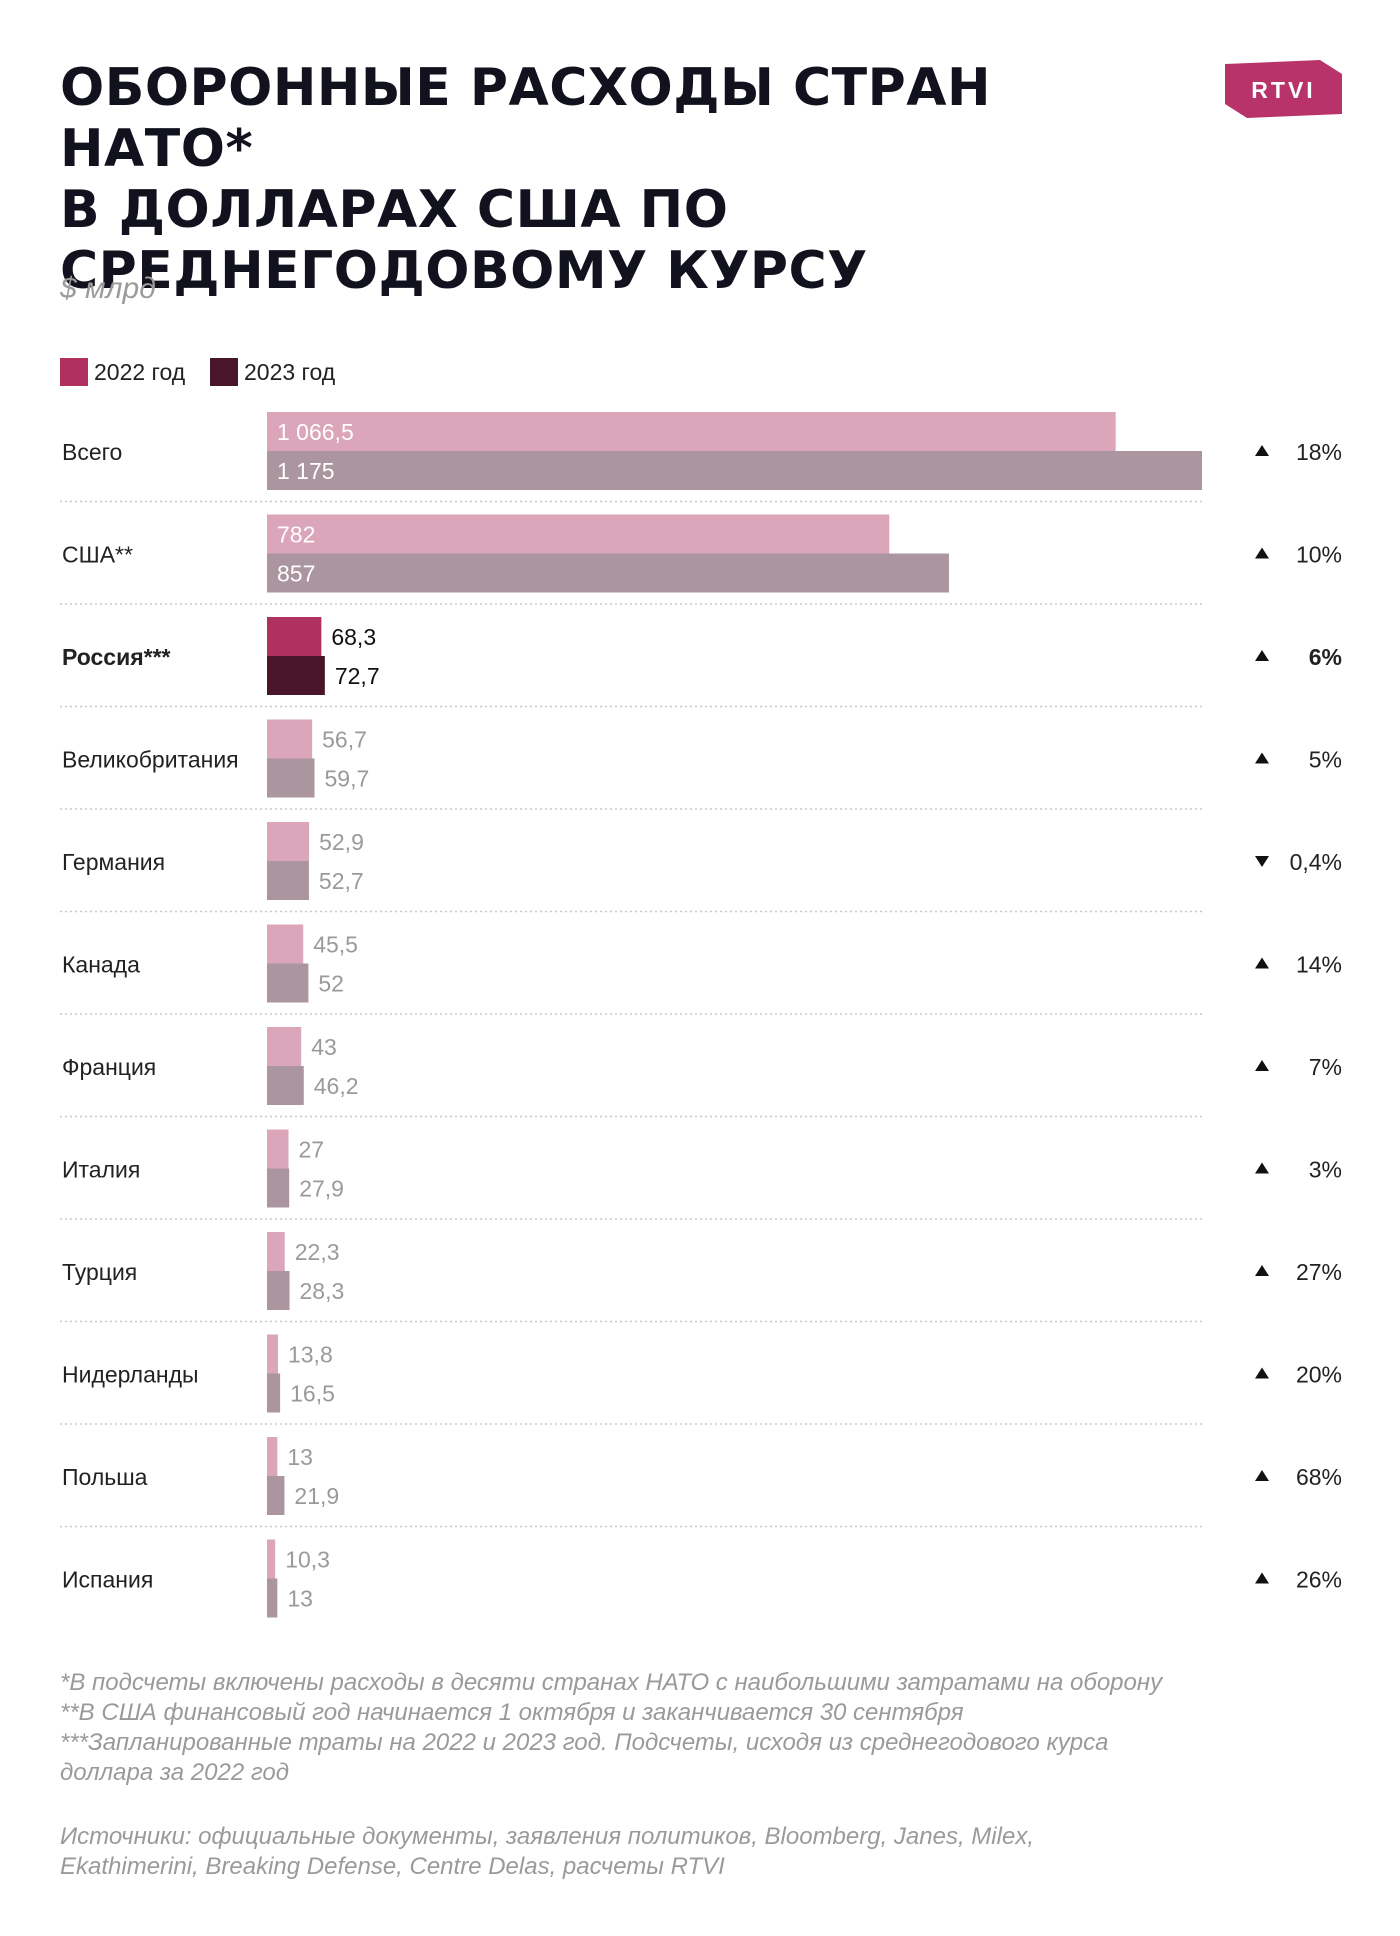 The width and height of the screenshot is (1400, 1936). What do you see at coordinates (296, 535) in the screenshot?
I see `value-label-2022: 782` at bounding box center [296, 535].